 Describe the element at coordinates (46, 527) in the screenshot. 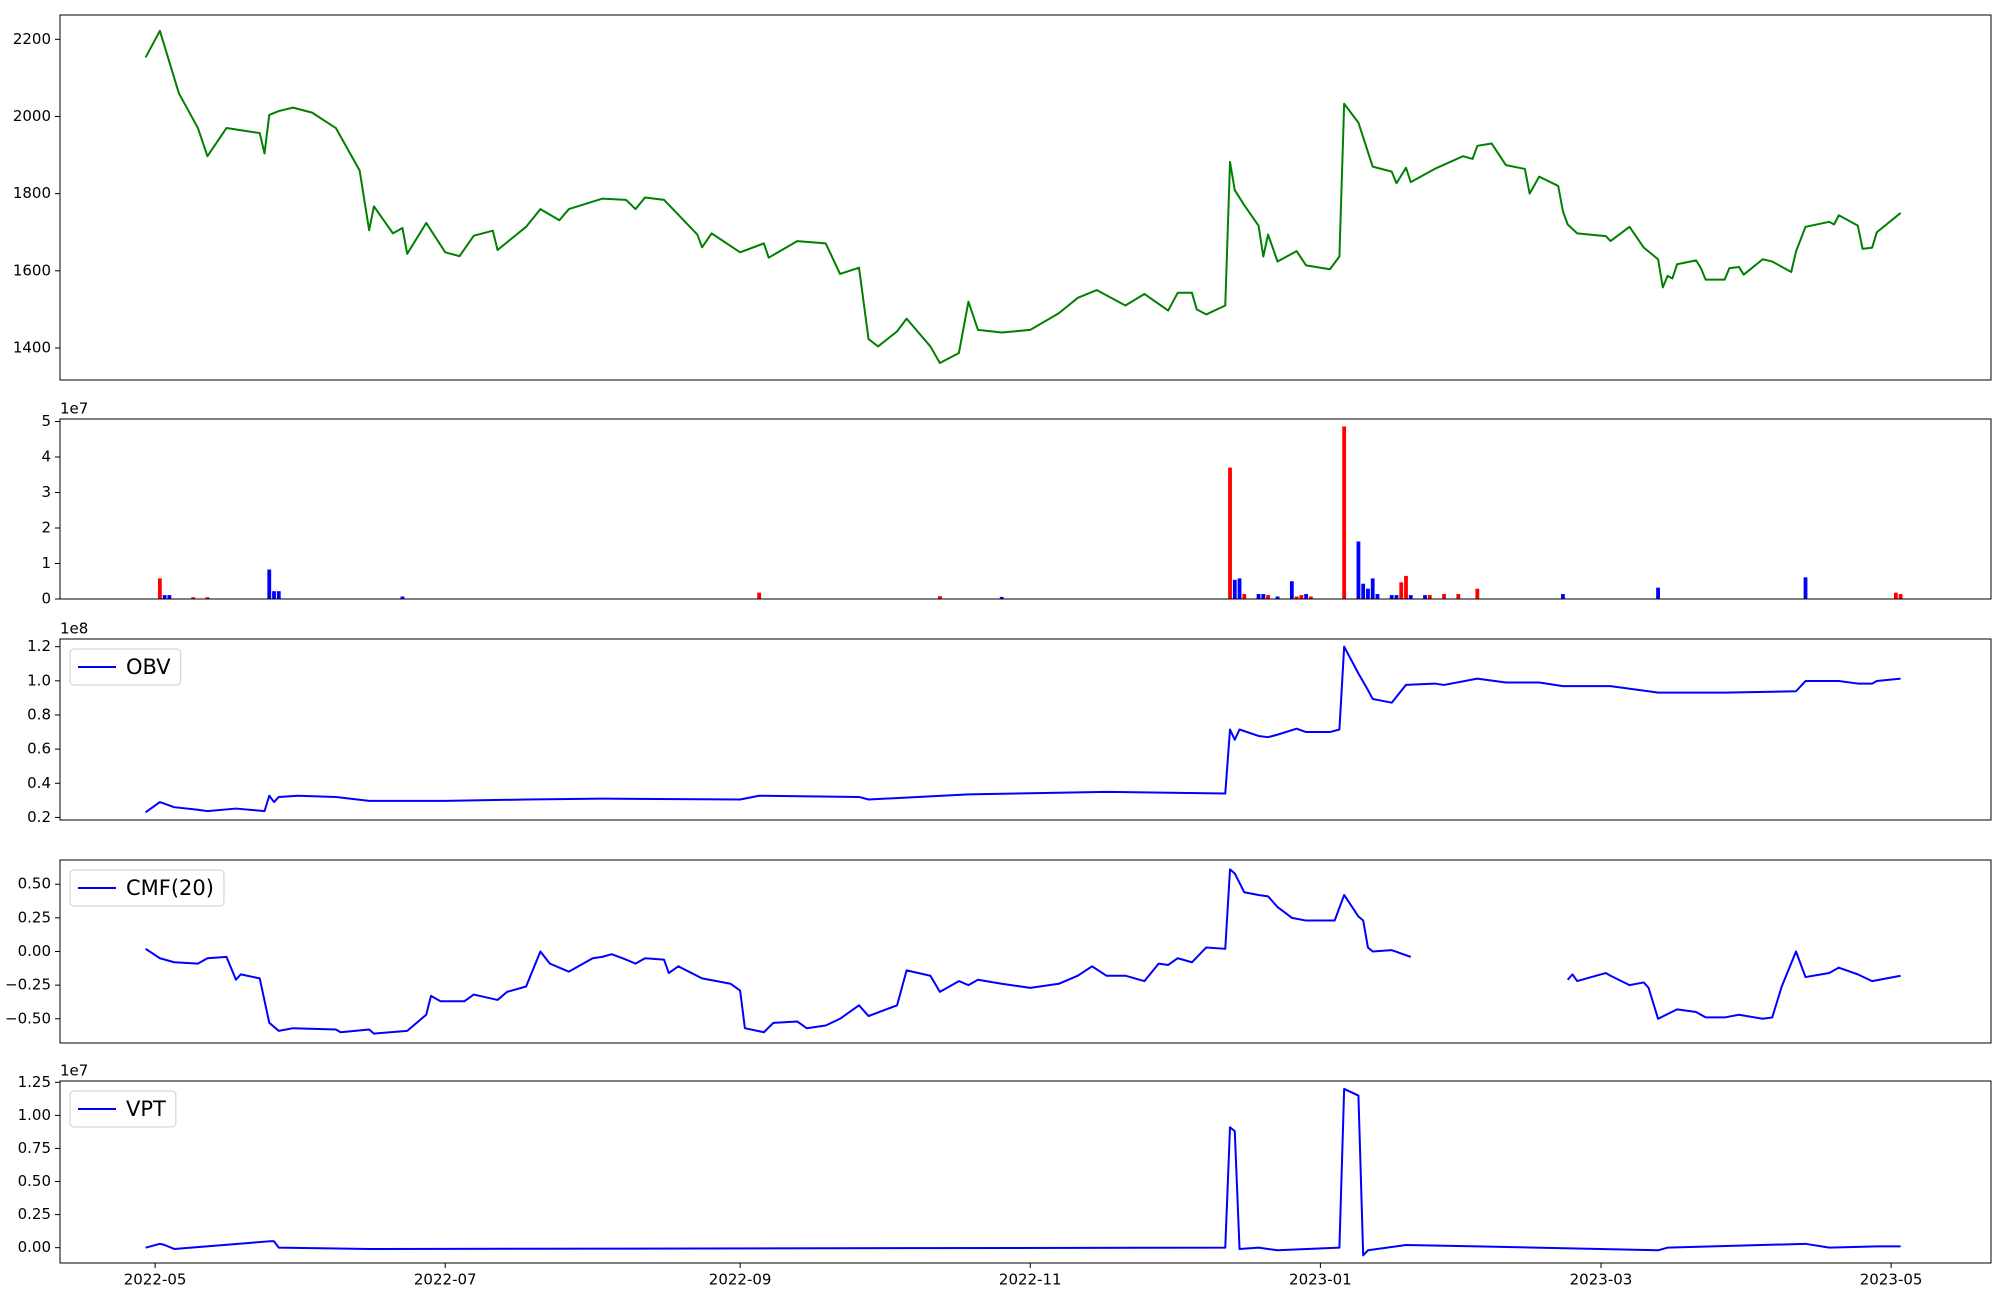

I see `y-tick-label: 2` at that location.